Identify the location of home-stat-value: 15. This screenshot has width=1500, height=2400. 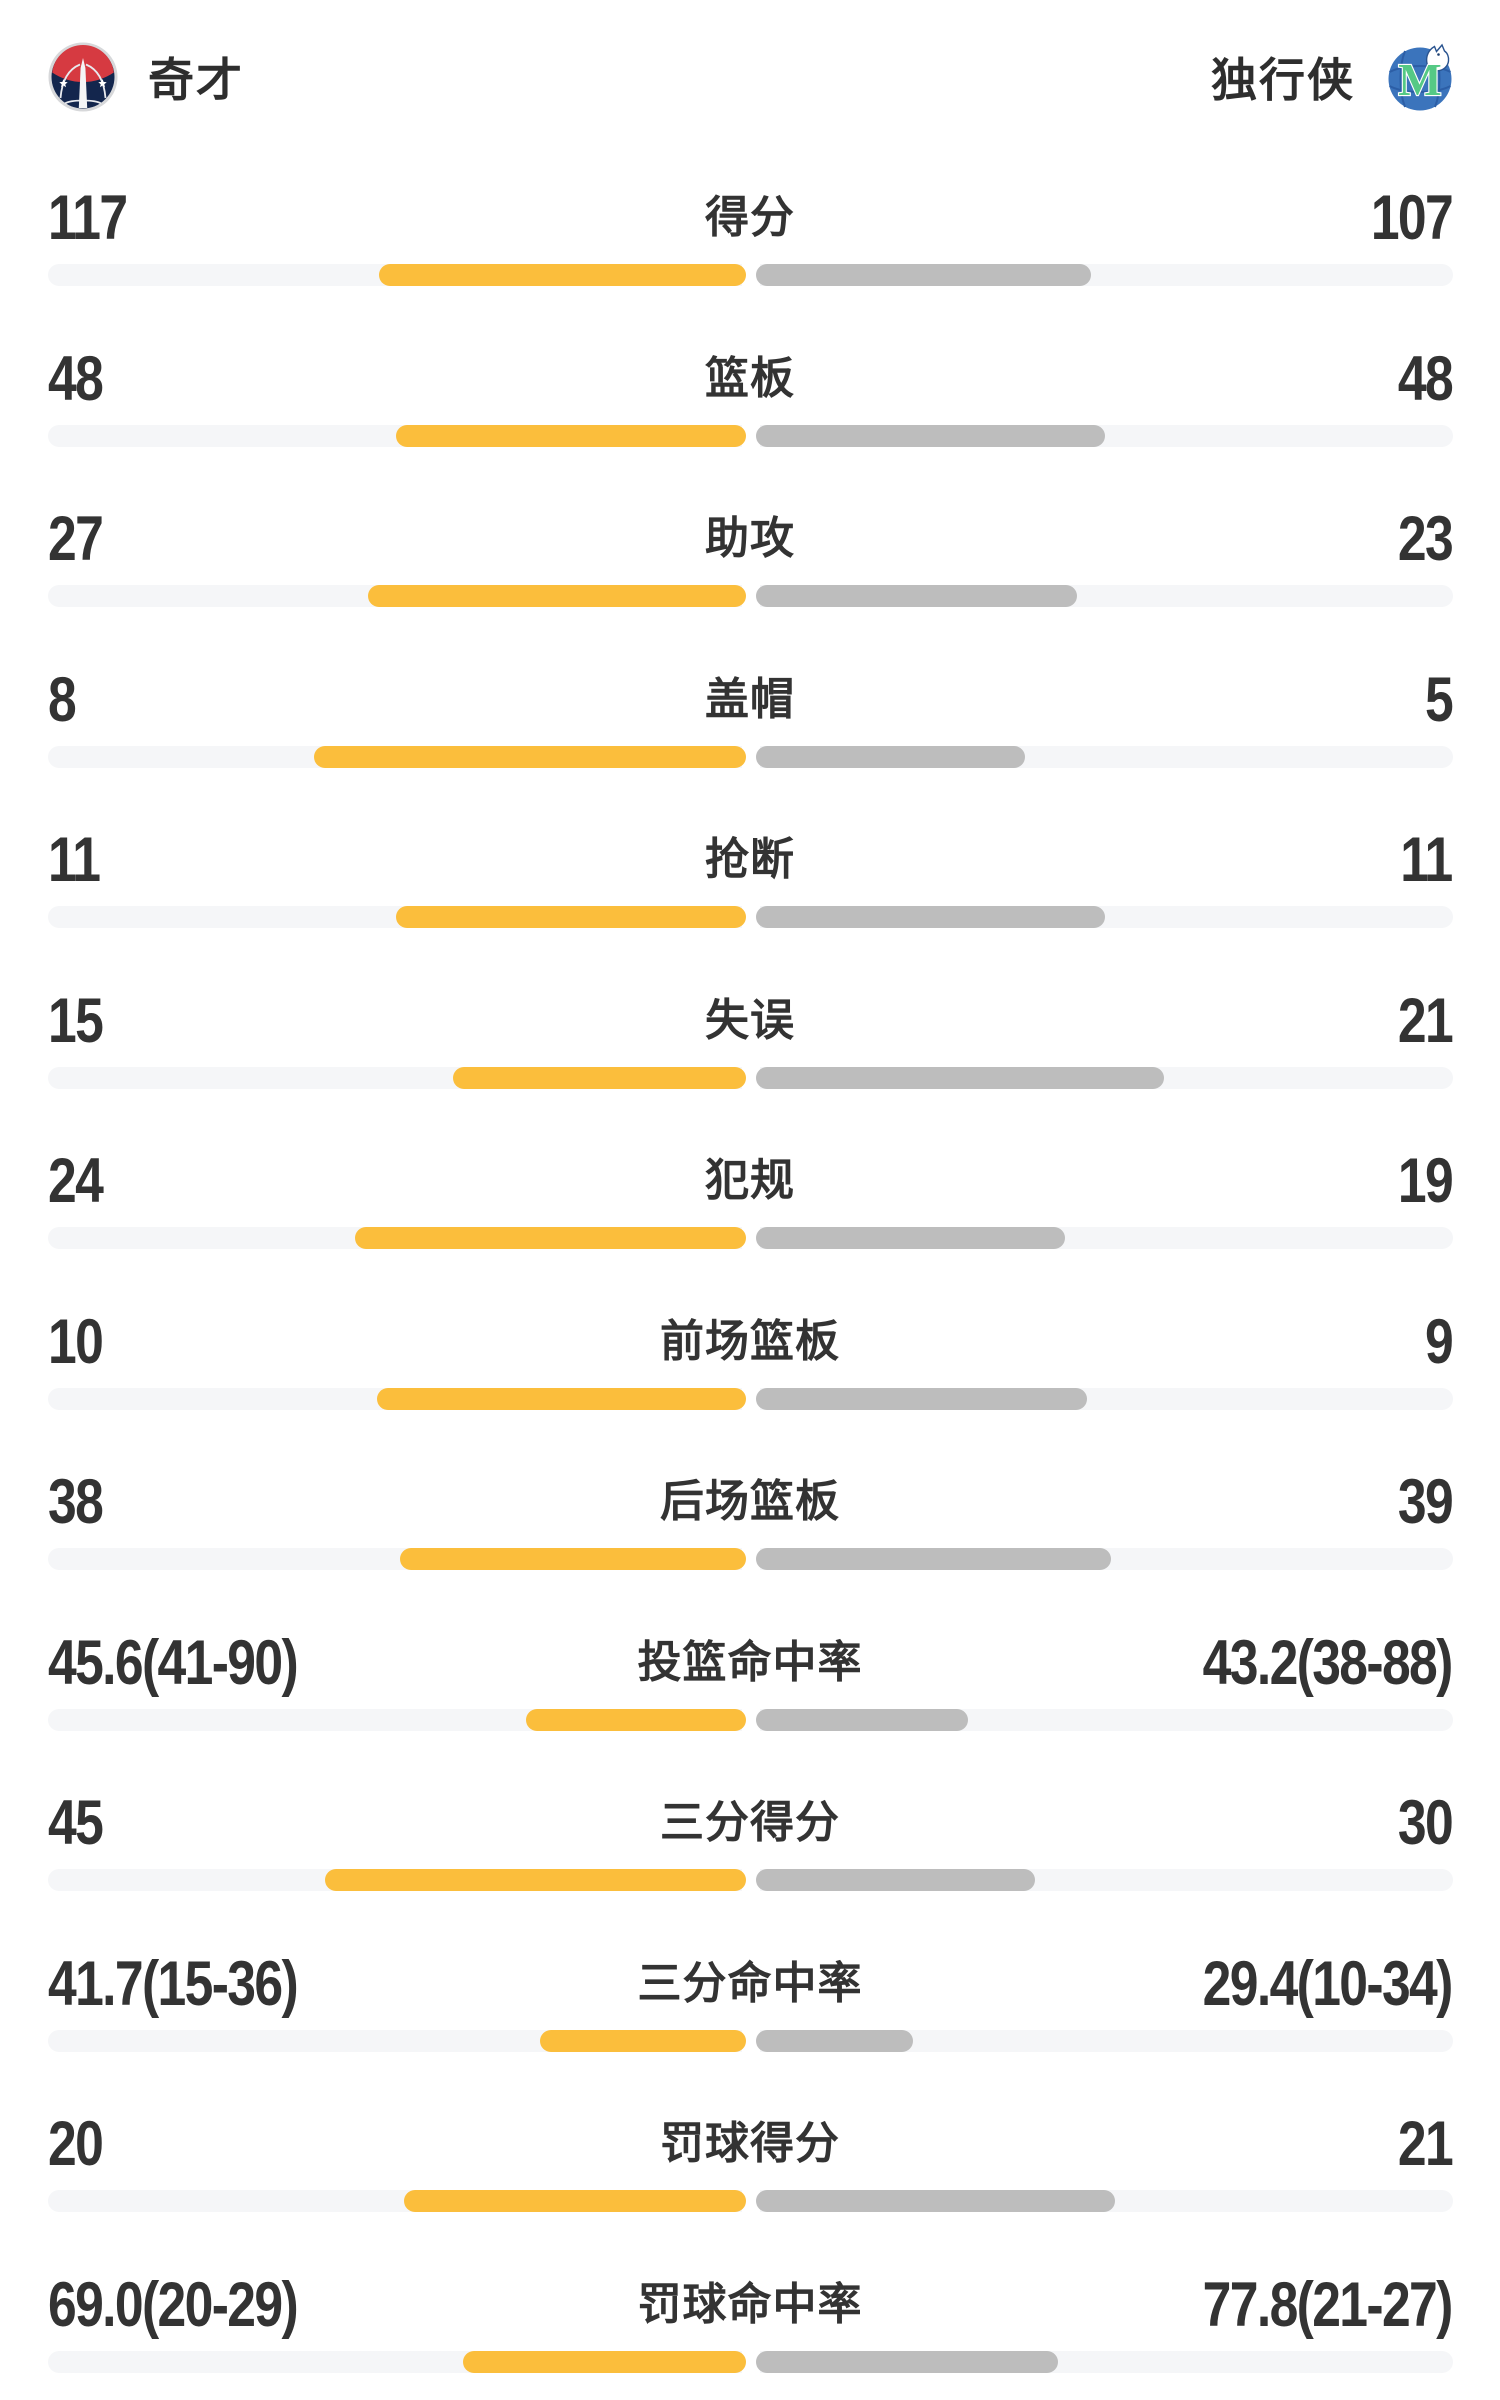
(76, 1020).